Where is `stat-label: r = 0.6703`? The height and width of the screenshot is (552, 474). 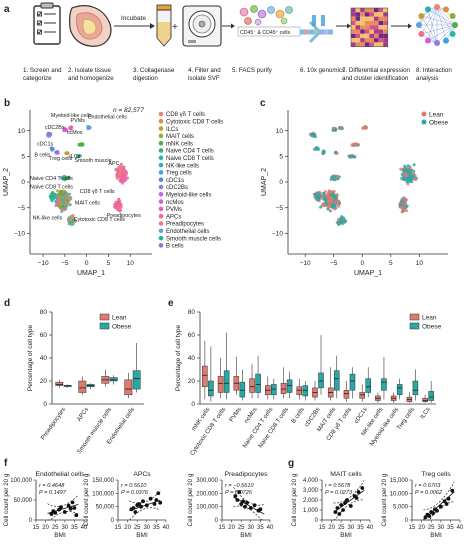 stat-label: r = 0.6703 is located at coordinates (428, 486).